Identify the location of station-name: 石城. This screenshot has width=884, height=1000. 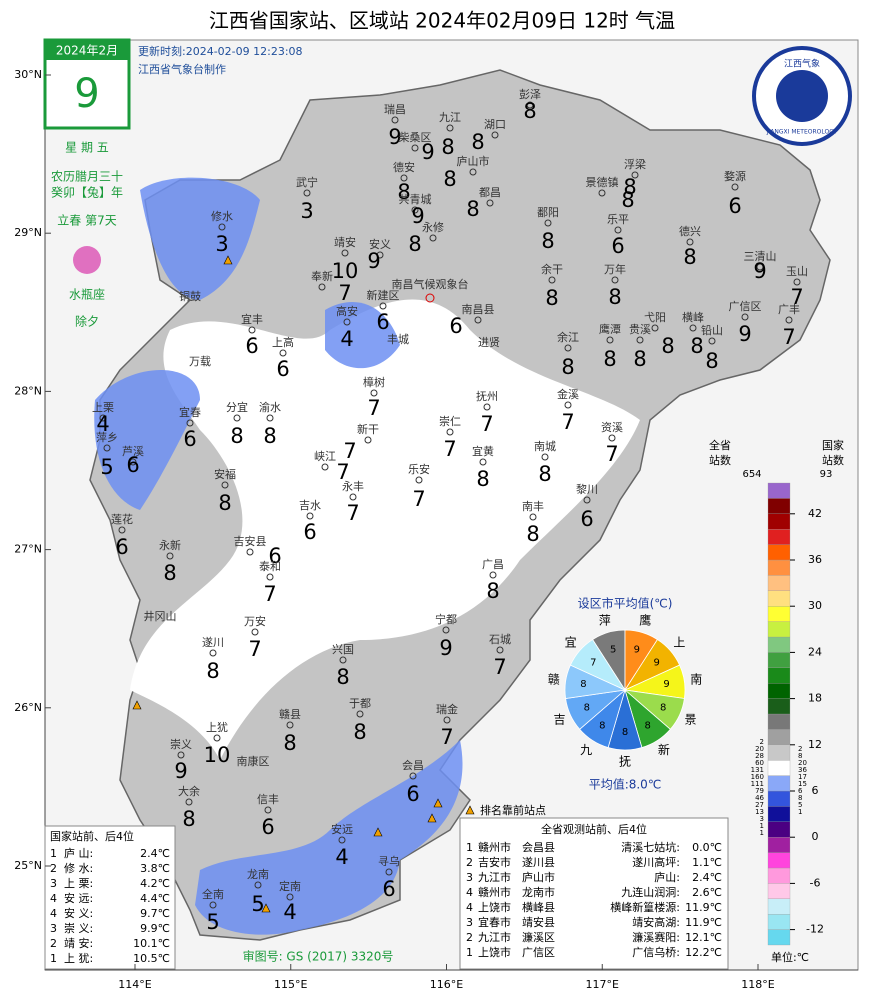
(500, 639).